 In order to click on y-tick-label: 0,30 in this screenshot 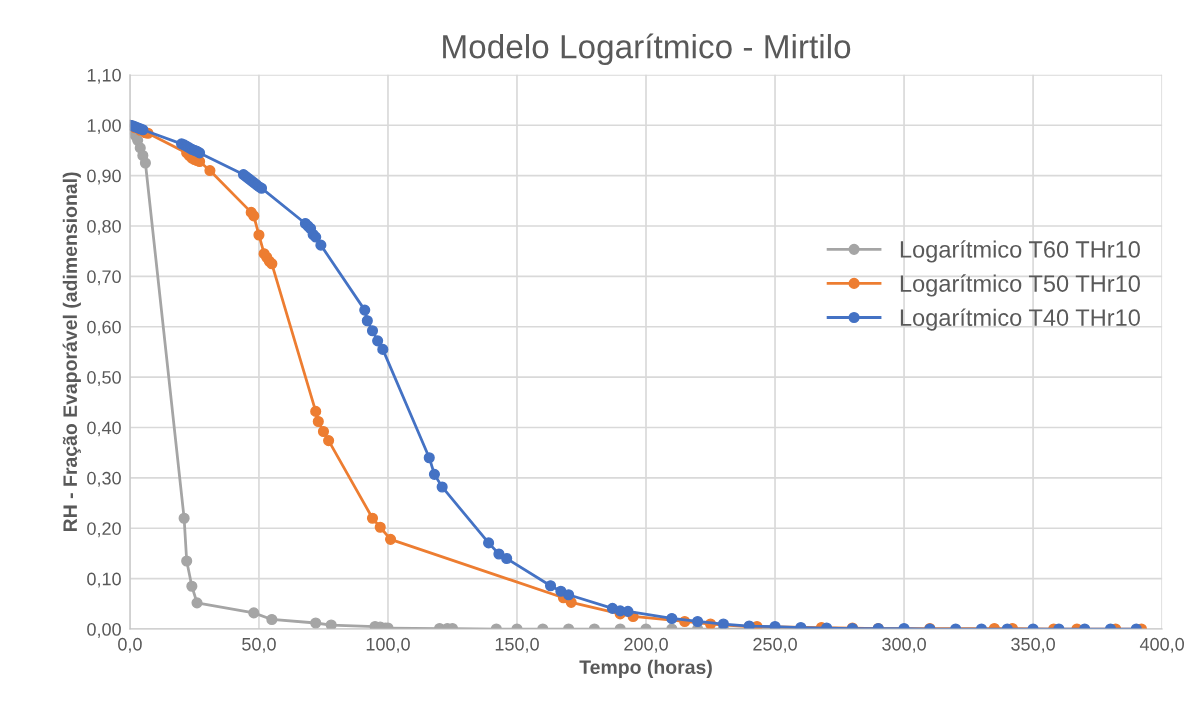, I will do `click(104, 479)`.